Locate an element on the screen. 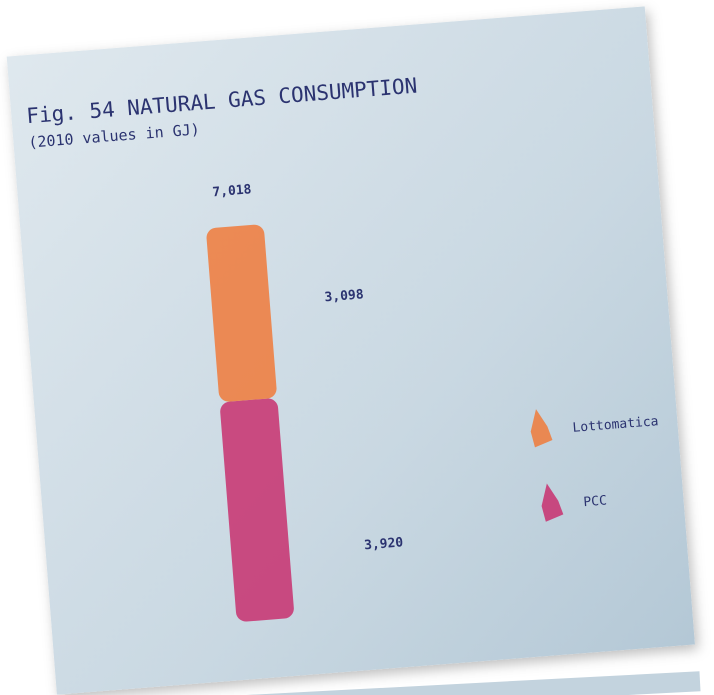 The image size is (714, 695). value-label: 3,098 is located at coordinates (344, 296).